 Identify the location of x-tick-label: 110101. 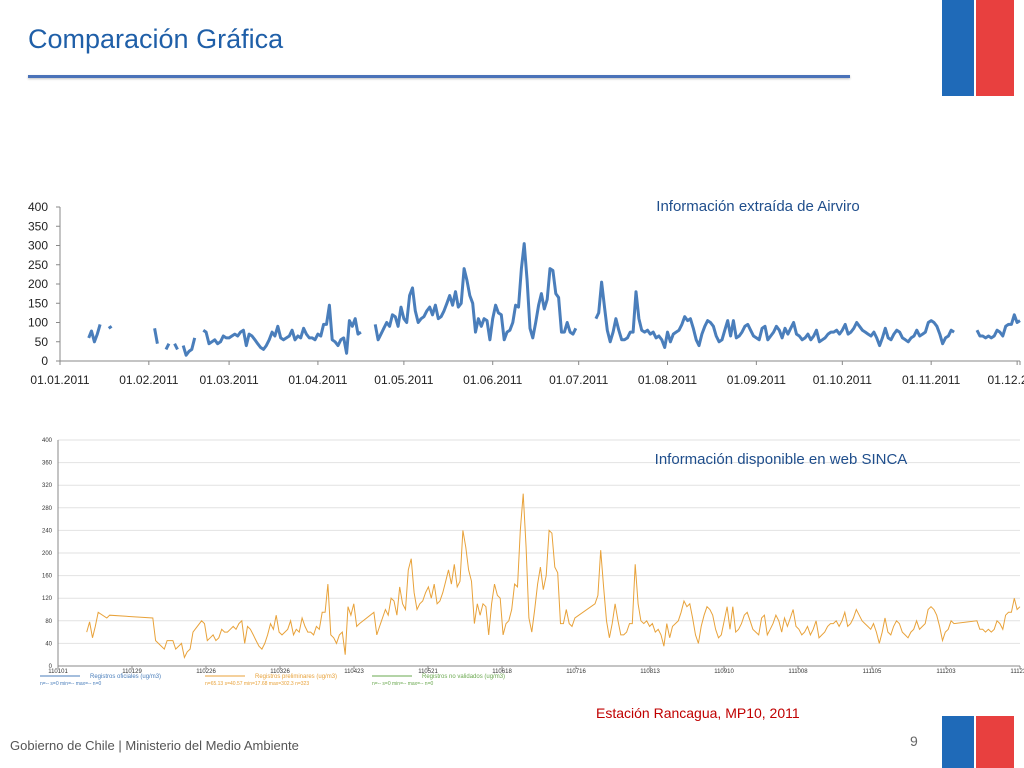
(58, 672).